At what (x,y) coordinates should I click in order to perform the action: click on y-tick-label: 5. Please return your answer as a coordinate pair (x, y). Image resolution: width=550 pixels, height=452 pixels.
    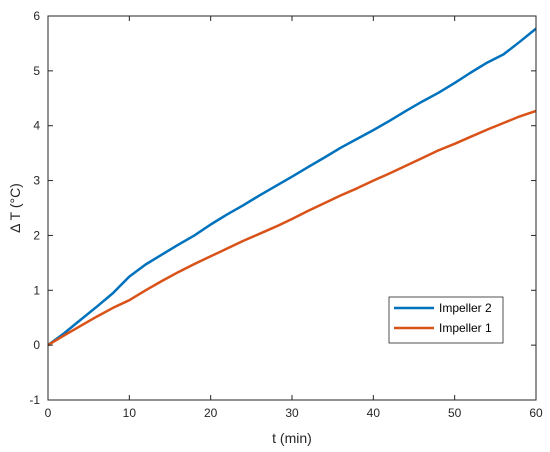
    Looking at the image, I should click on (36, 71).